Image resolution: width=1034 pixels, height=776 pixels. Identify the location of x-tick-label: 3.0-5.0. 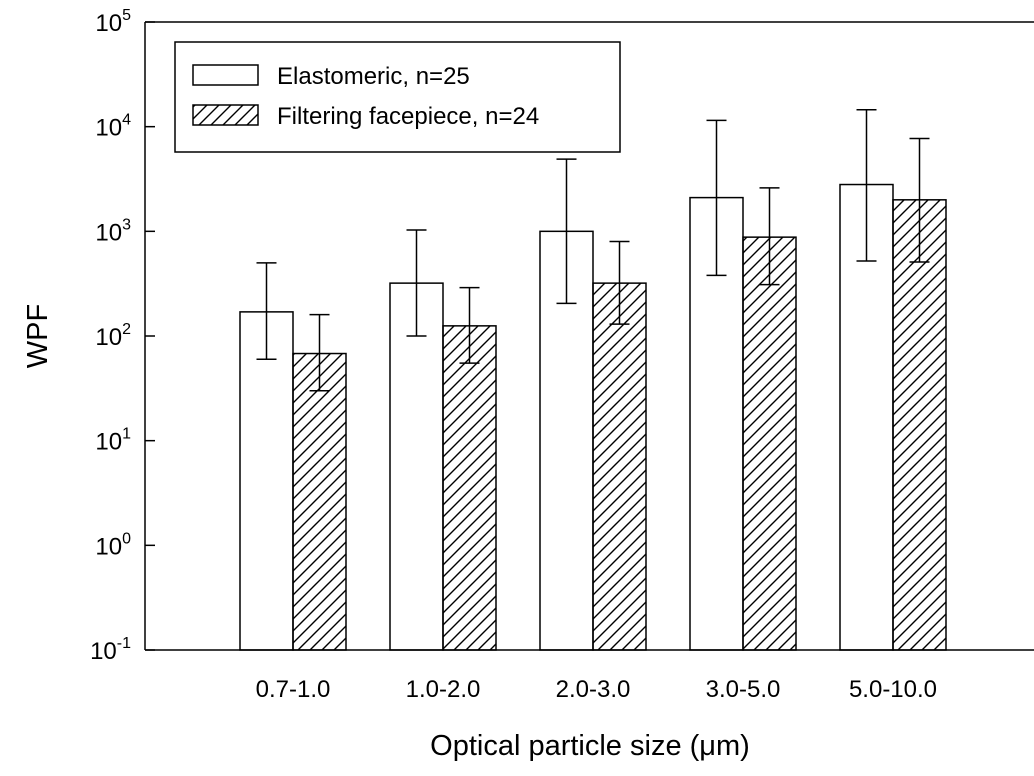
(743, 689).